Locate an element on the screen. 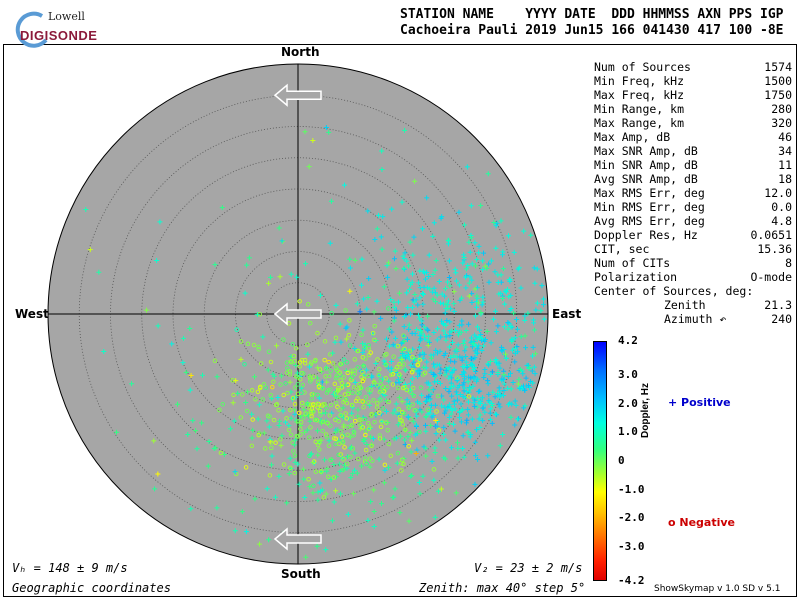 The height and width of the screenshot is (600, 800). version-label: ShowSkymap v 1.0 SD v 5.1 is located at coordinates (717, 589).